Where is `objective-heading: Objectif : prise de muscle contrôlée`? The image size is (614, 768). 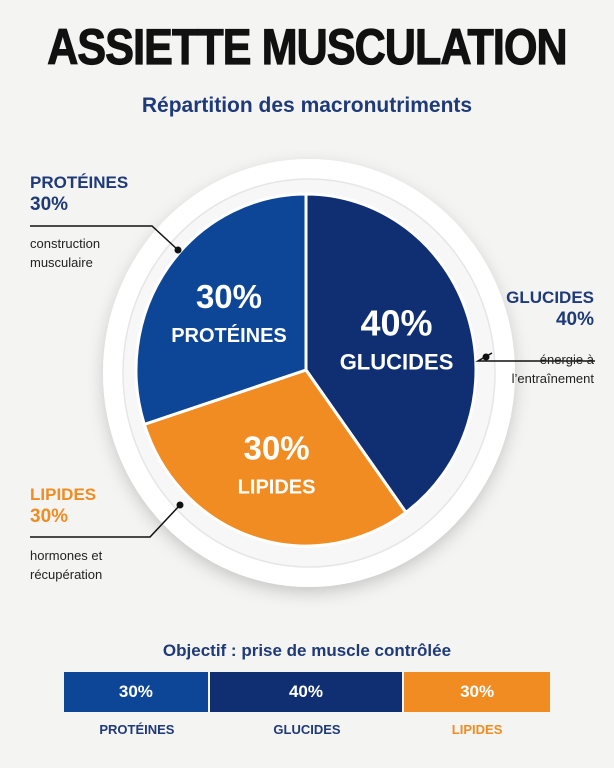
objective-heading: Objectif : prise de muscle contrôlée is located at coordinates (307, 650).